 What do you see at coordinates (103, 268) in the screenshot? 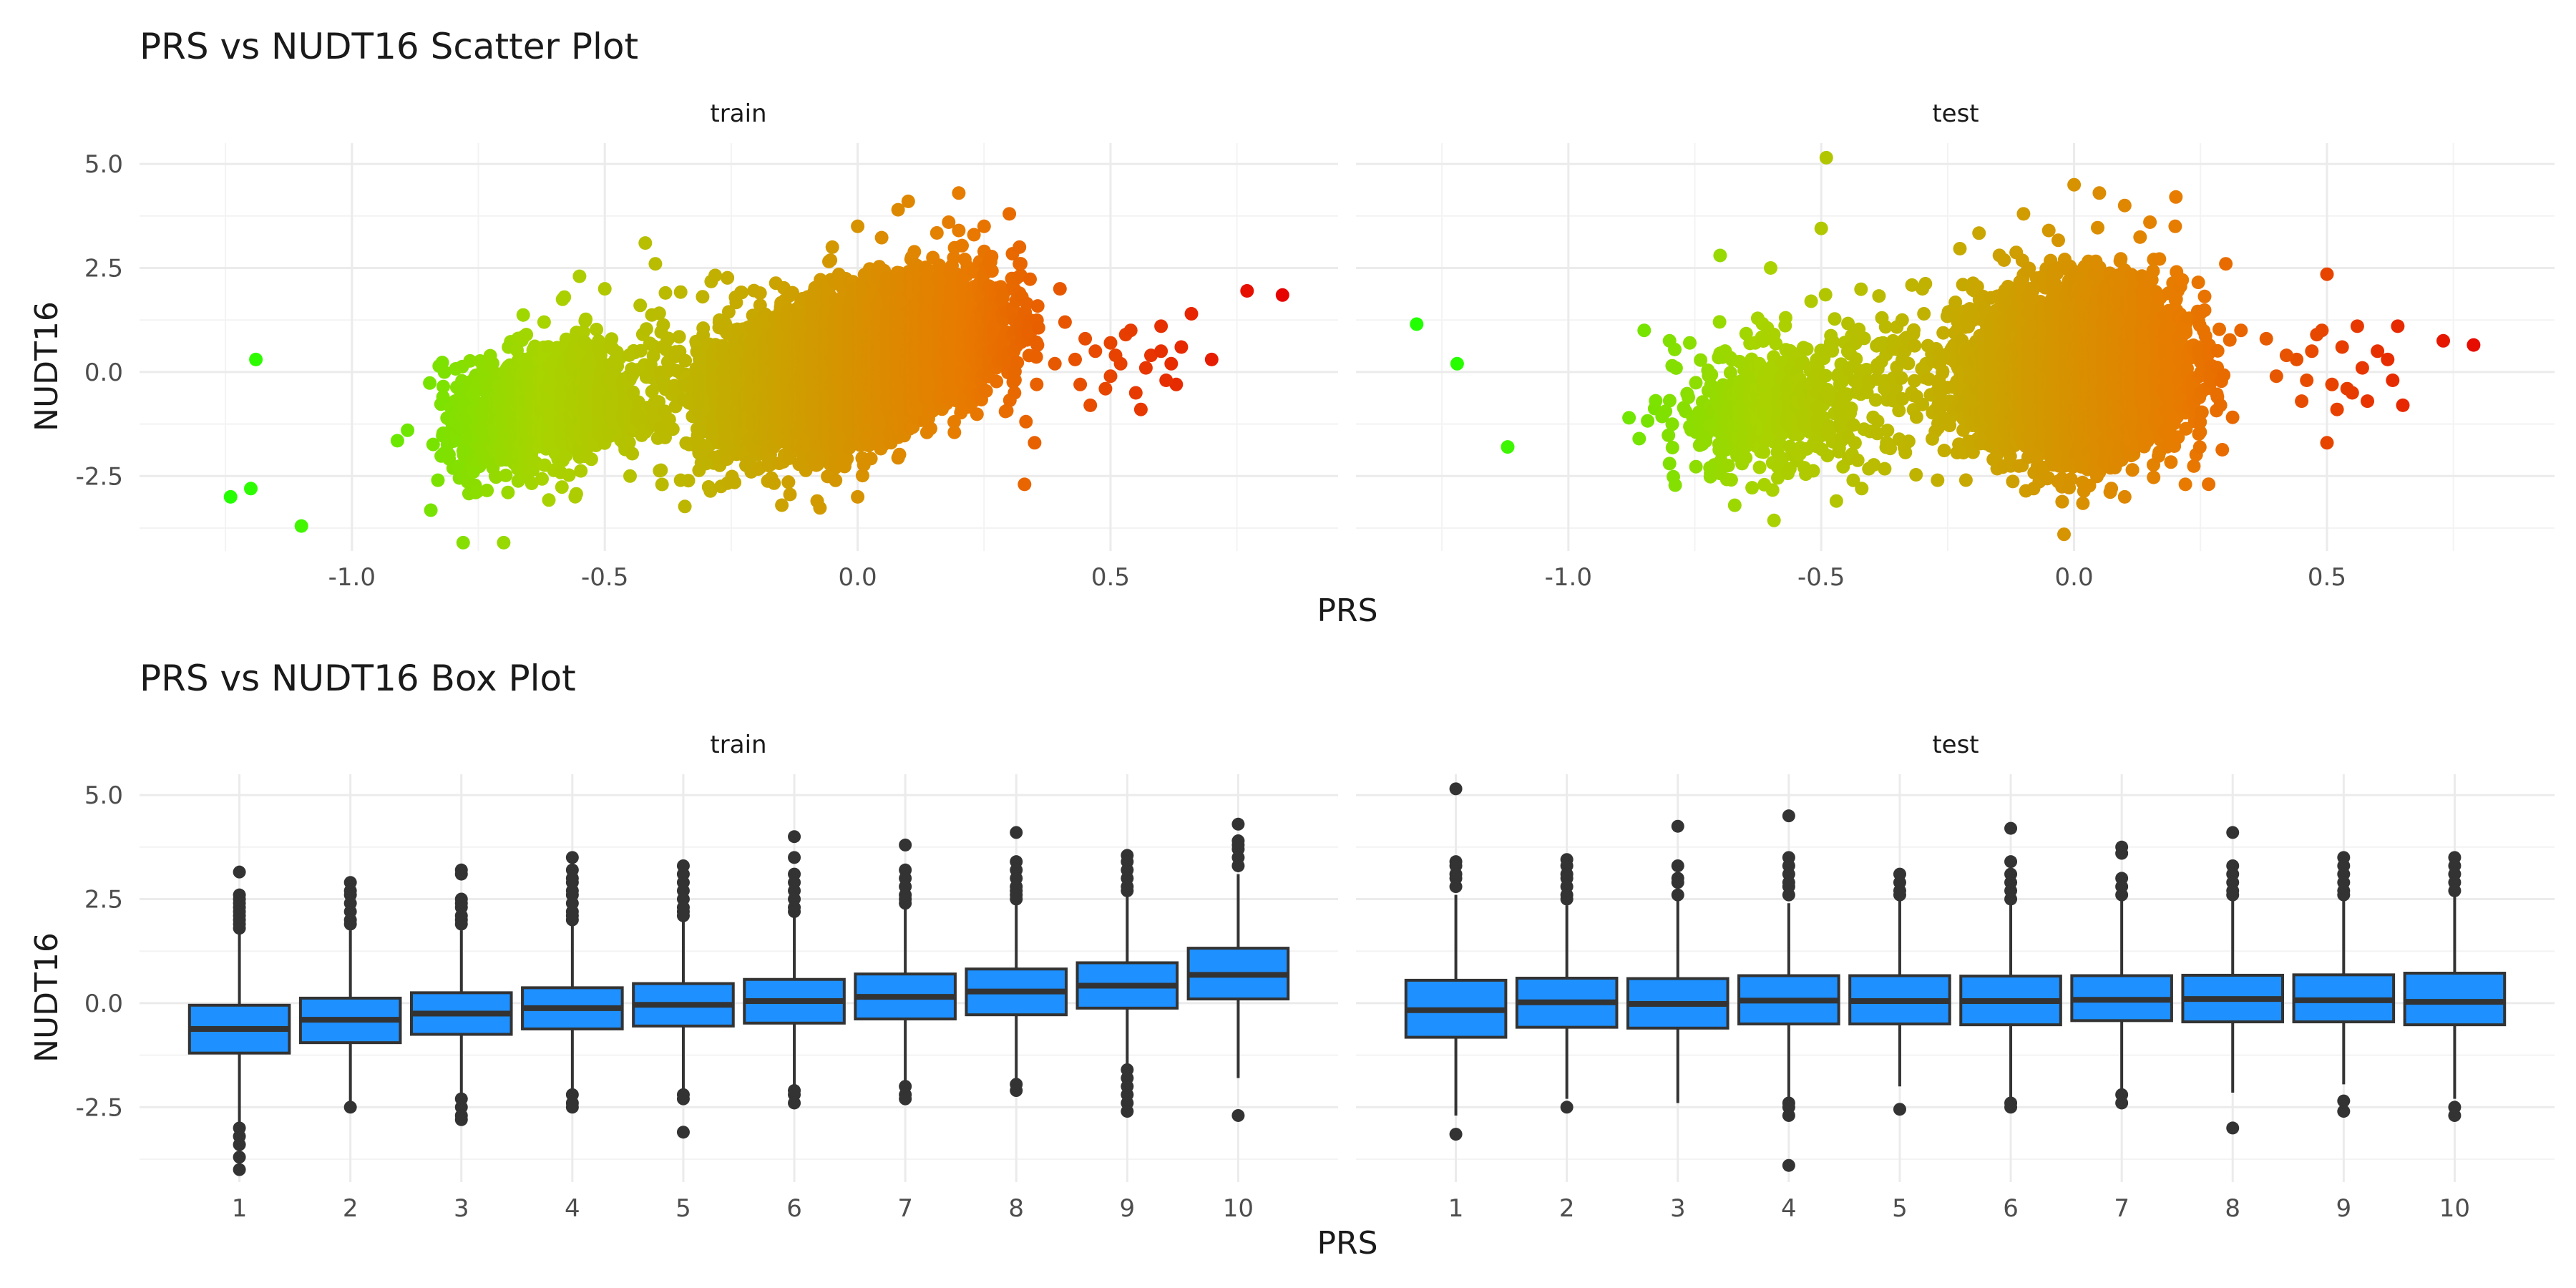
I see `scatter-y-tick-label: 2.5` at bounding box center [103, 268].